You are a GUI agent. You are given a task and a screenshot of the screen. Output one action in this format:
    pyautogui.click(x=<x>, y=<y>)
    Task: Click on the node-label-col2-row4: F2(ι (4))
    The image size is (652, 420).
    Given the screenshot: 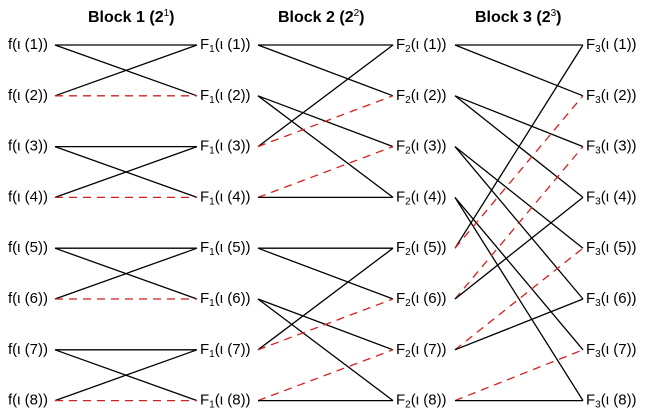 What is the action you would take?
    pyautogui.click(x=421, y=197)
    